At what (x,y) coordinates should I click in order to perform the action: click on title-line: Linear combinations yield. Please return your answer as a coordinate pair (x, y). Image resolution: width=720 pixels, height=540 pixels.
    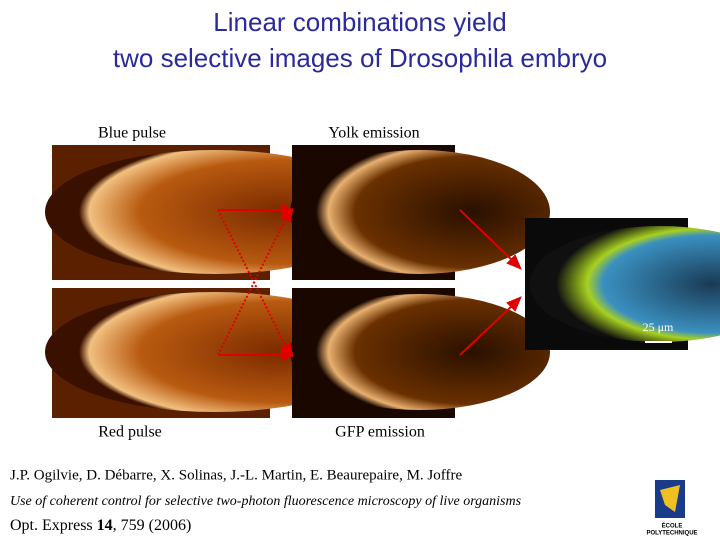
    Looking at the image, I should click on (359, 22).